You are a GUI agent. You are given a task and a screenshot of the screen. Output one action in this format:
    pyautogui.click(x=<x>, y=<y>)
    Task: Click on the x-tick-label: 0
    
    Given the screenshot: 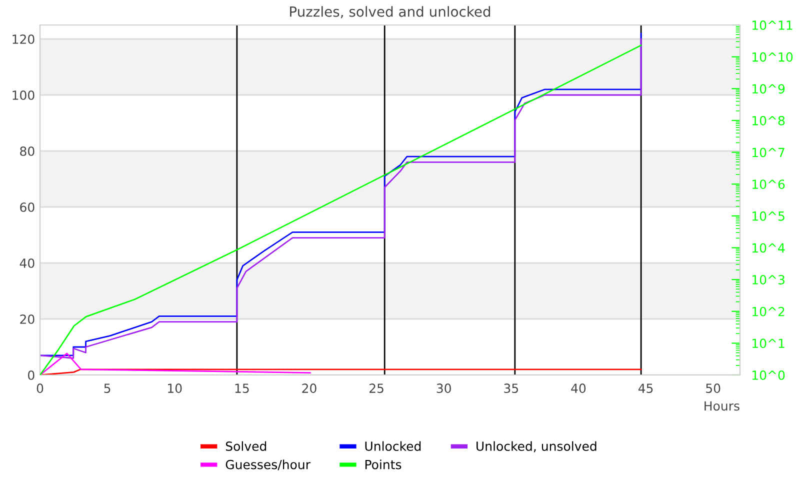 What is the action you would take?
    pyautogui.click(x=40, y=389)
    